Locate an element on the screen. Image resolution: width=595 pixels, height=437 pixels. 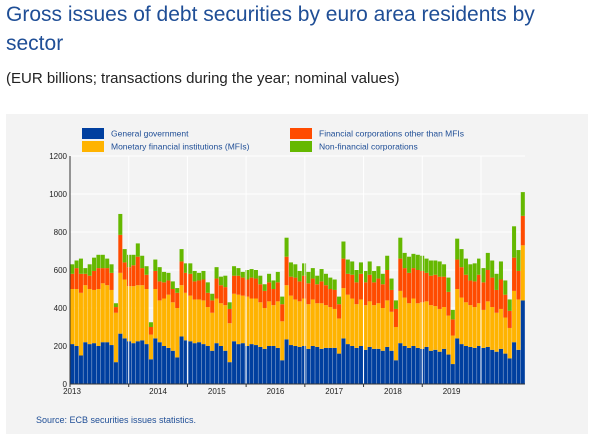
x-tick-label: 2017 is located at coordinates (334, 391).